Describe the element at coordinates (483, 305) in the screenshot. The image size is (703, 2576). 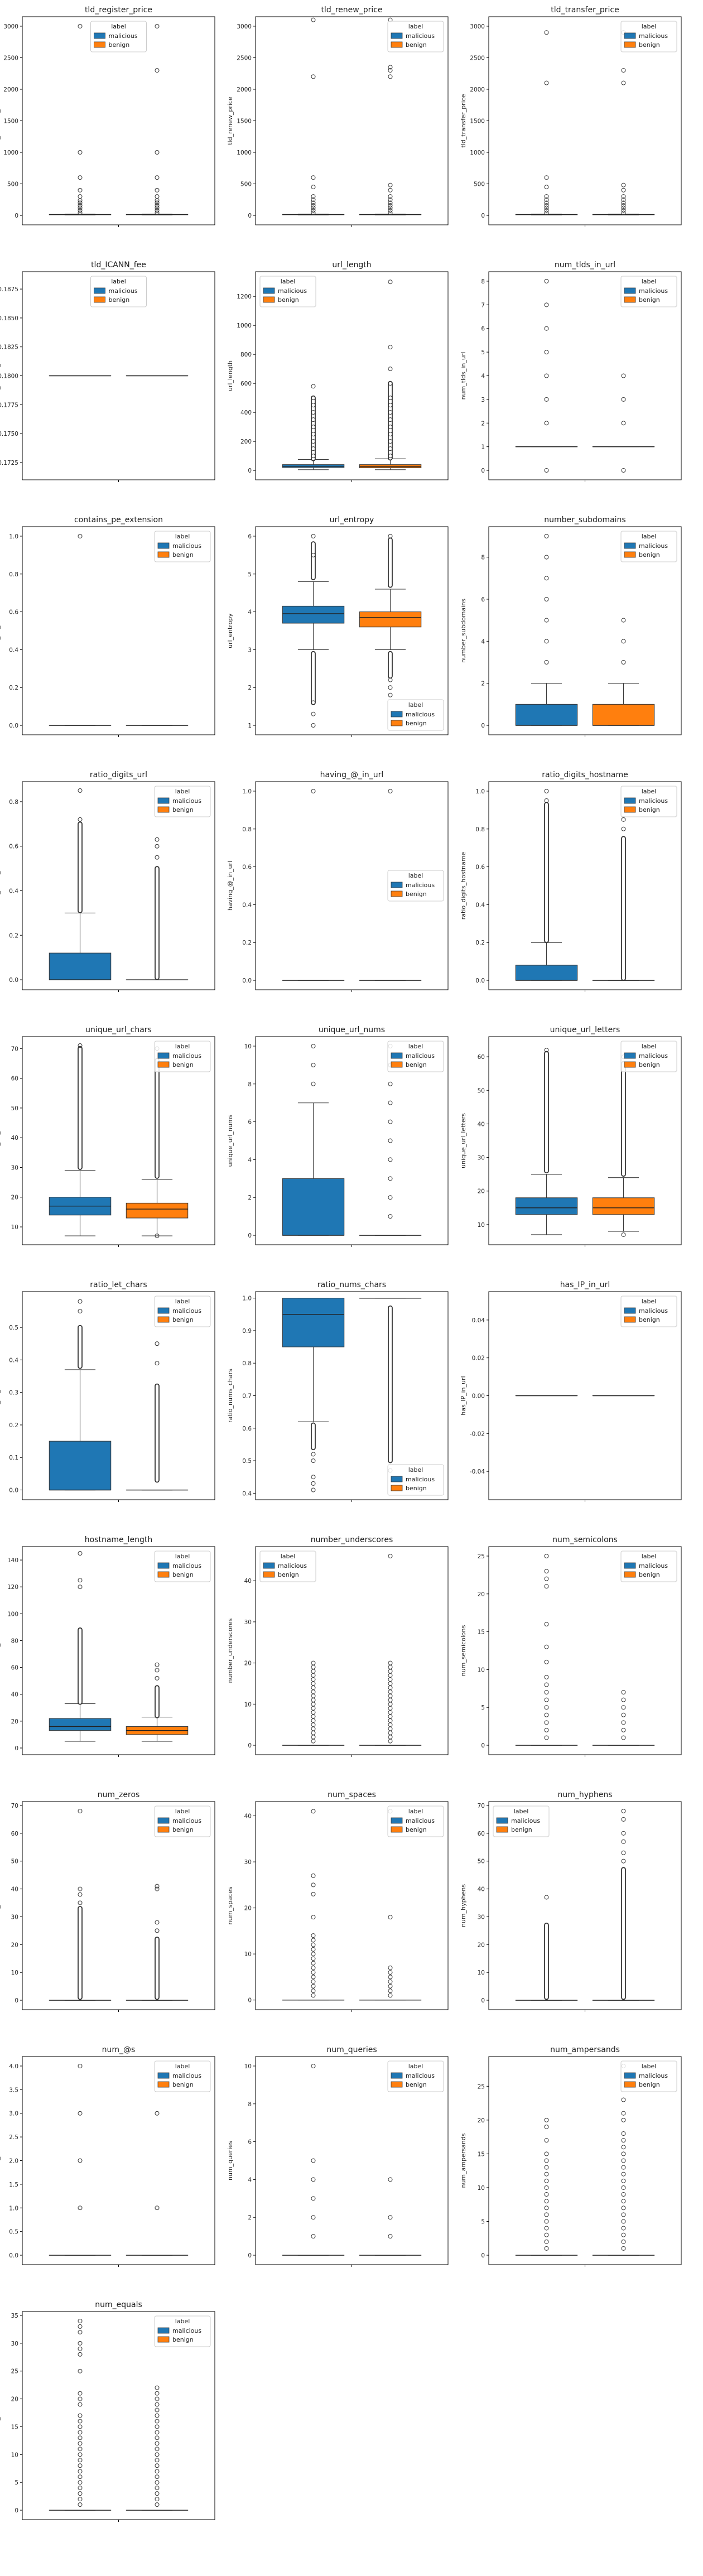
I see `y-tick-label: 7` at that location.